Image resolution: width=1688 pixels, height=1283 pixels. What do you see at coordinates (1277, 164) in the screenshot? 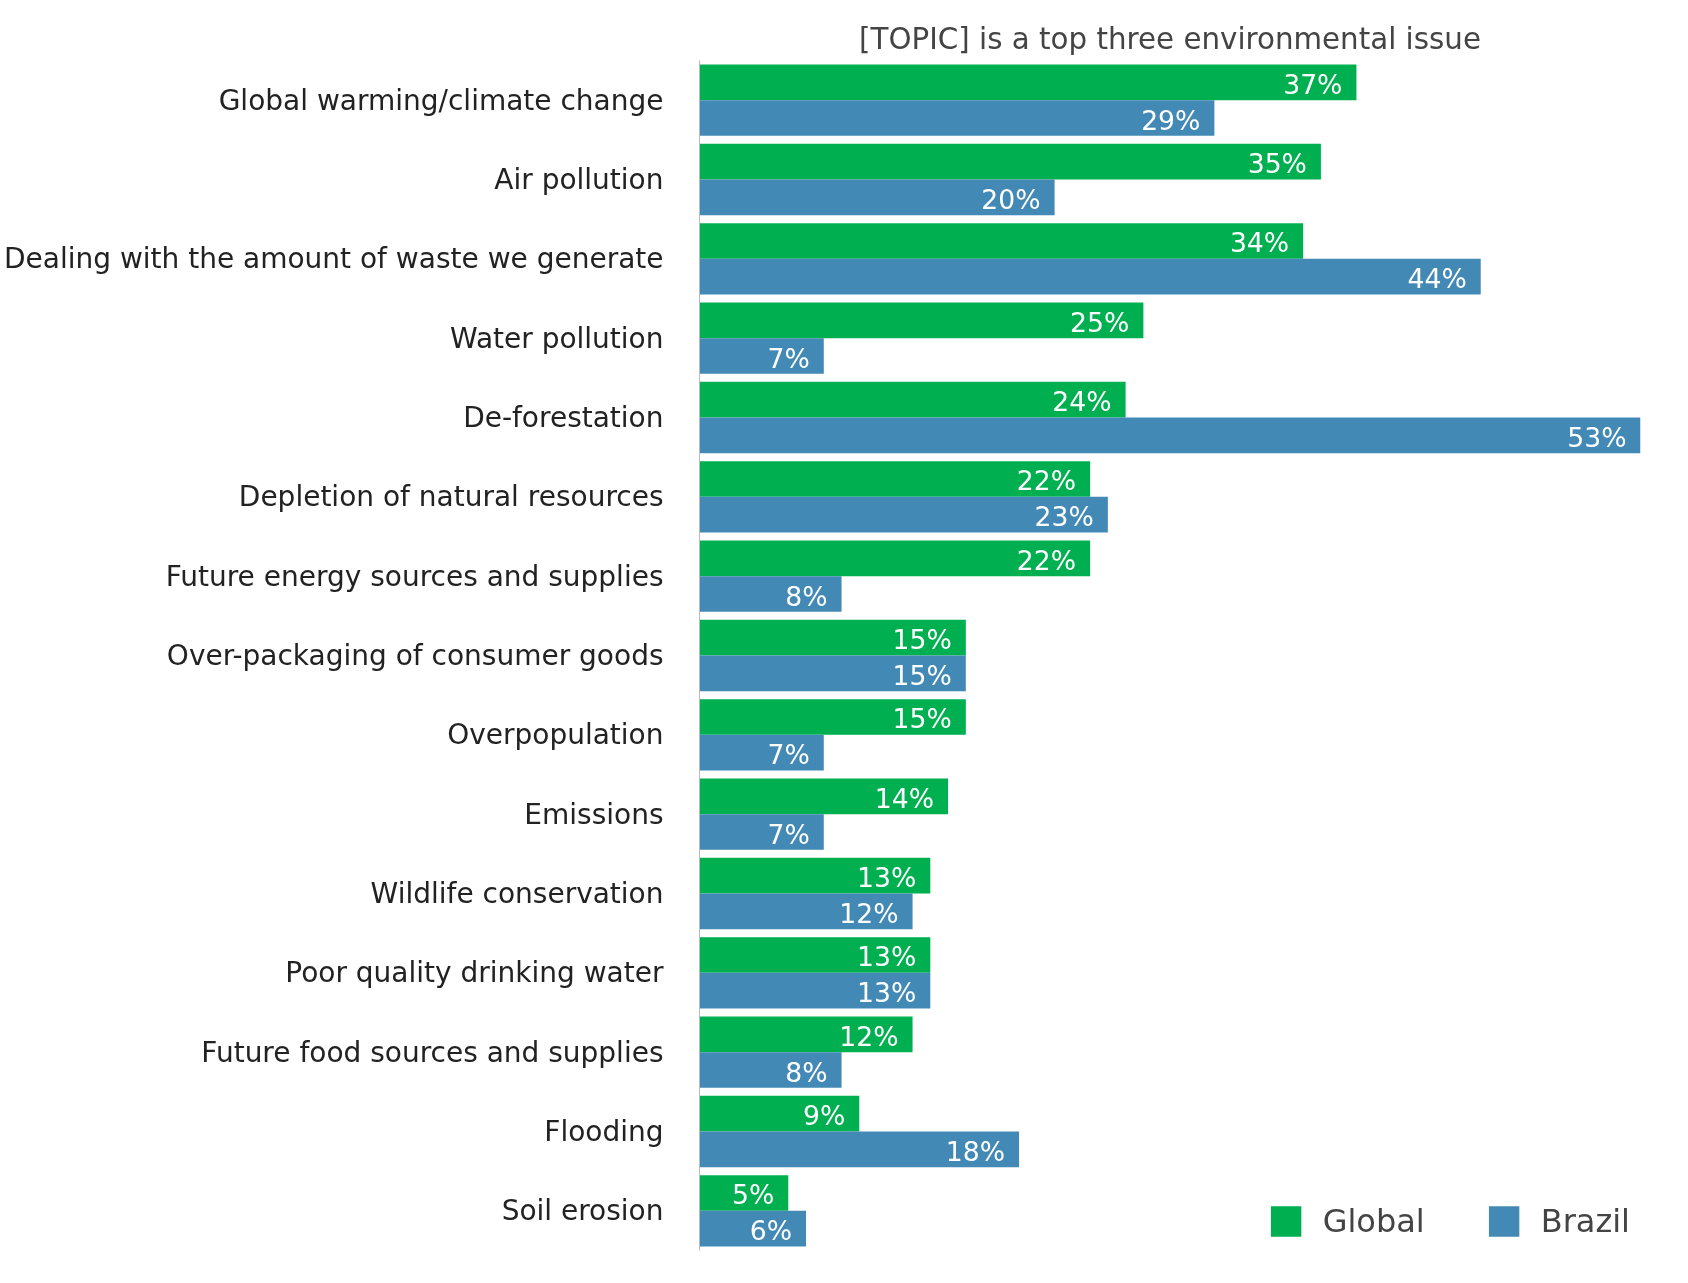
I see `data-label: 35%` at bounding box center [1277, 164].